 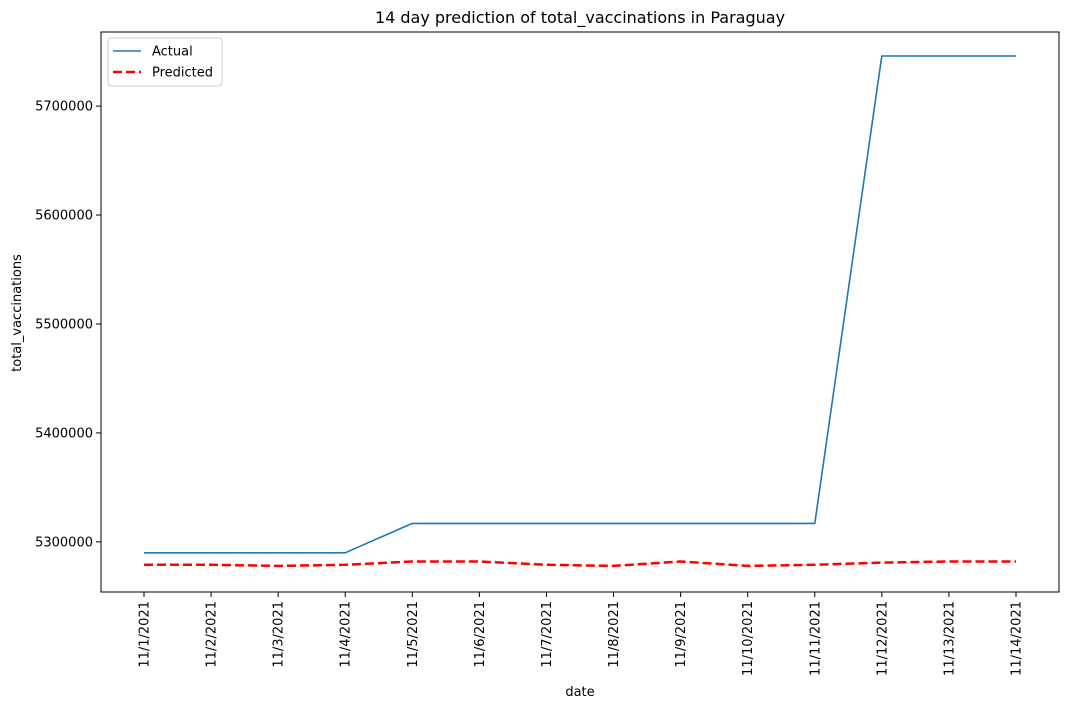 What do you see at coordinates (346, 634) in the screenshot?
I see `x-tick-label: 11/4/2021` at bounding box center [346, 634].